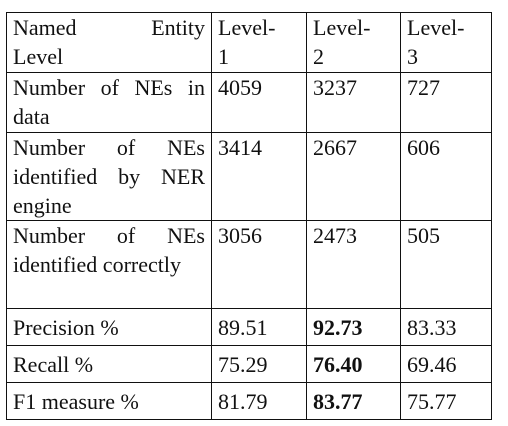  I want to click on value-cell: 2667, so click(353, 176).